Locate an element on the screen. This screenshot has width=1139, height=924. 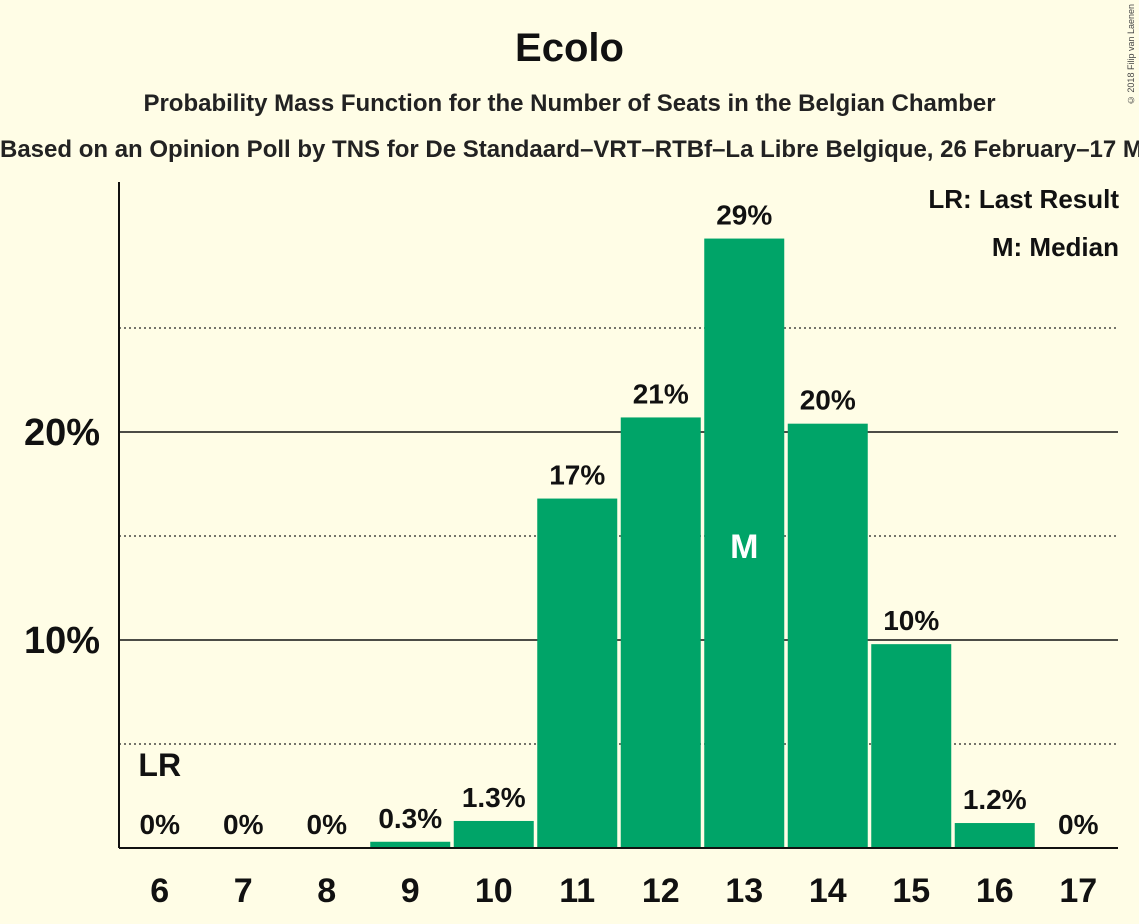
data-label-17: 0% is located at coordinates (1078, 824).